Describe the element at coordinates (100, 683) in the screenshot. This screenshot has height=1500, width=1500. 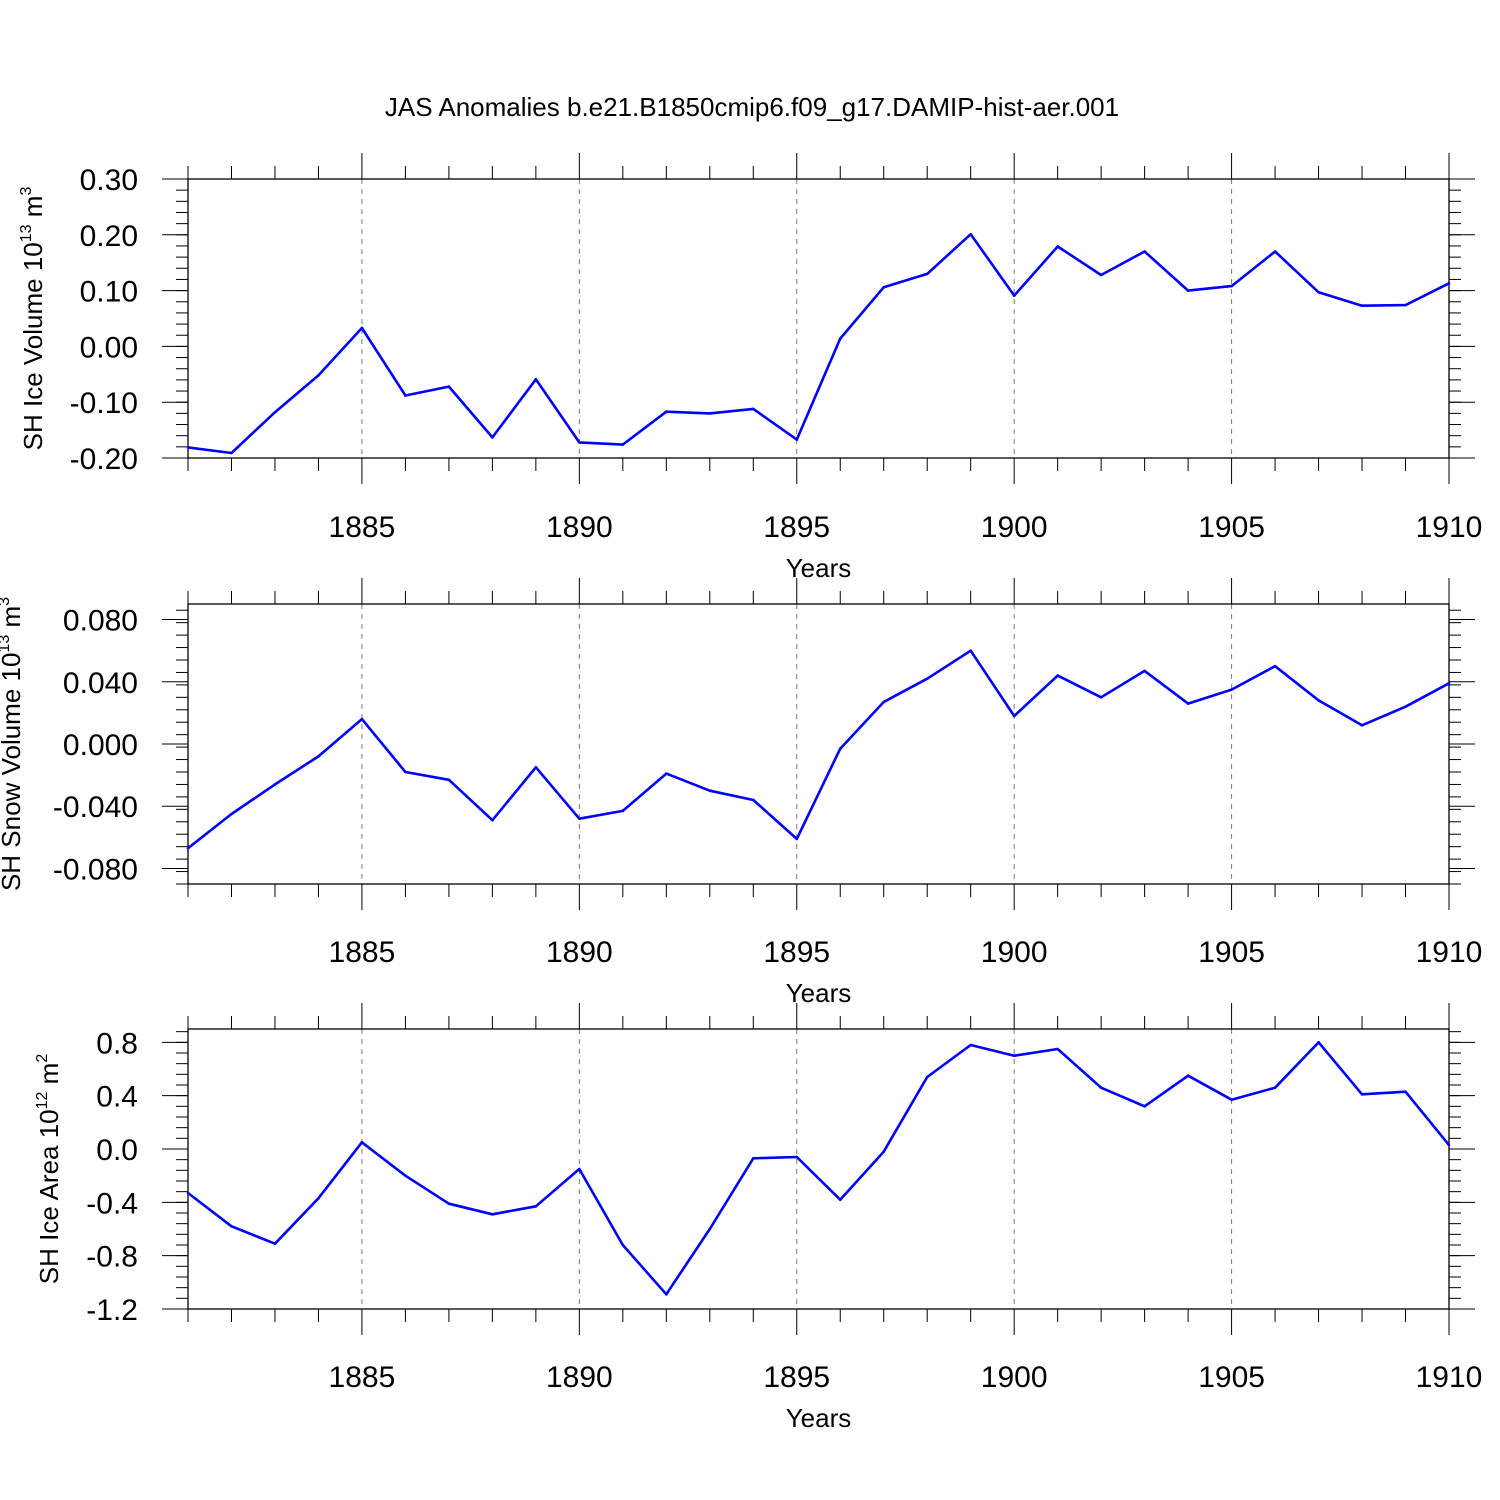
I see `y-tick-label: 0.040` at that location.